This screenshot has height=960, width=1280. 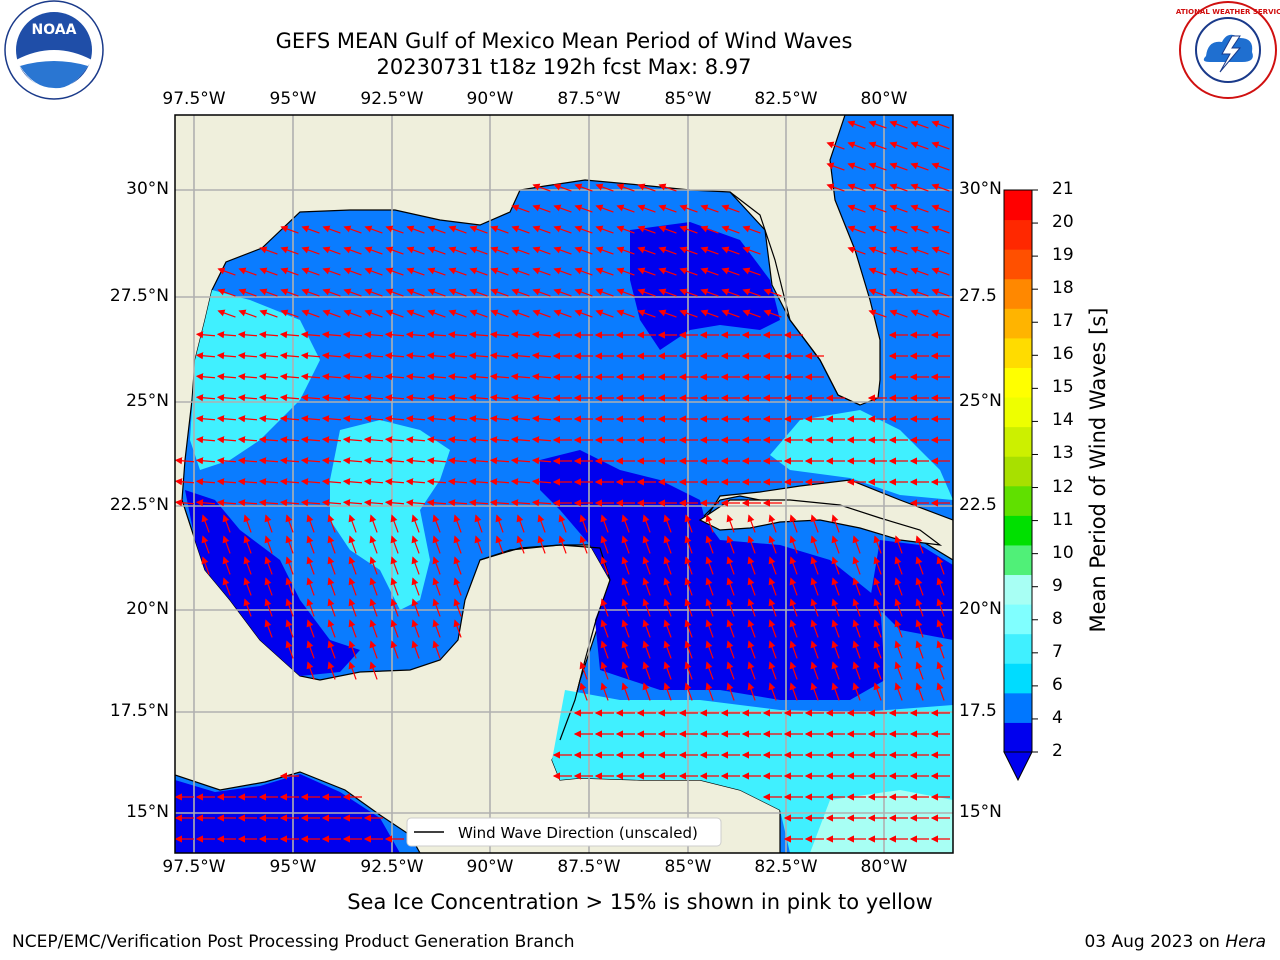 I want to click on light-patch-se, so click(x=881, y=821).